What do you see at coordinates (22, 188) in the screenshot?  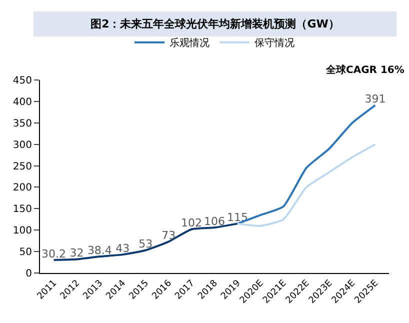 I see `y-tick-label: 200` at bounding box center [22, 188].